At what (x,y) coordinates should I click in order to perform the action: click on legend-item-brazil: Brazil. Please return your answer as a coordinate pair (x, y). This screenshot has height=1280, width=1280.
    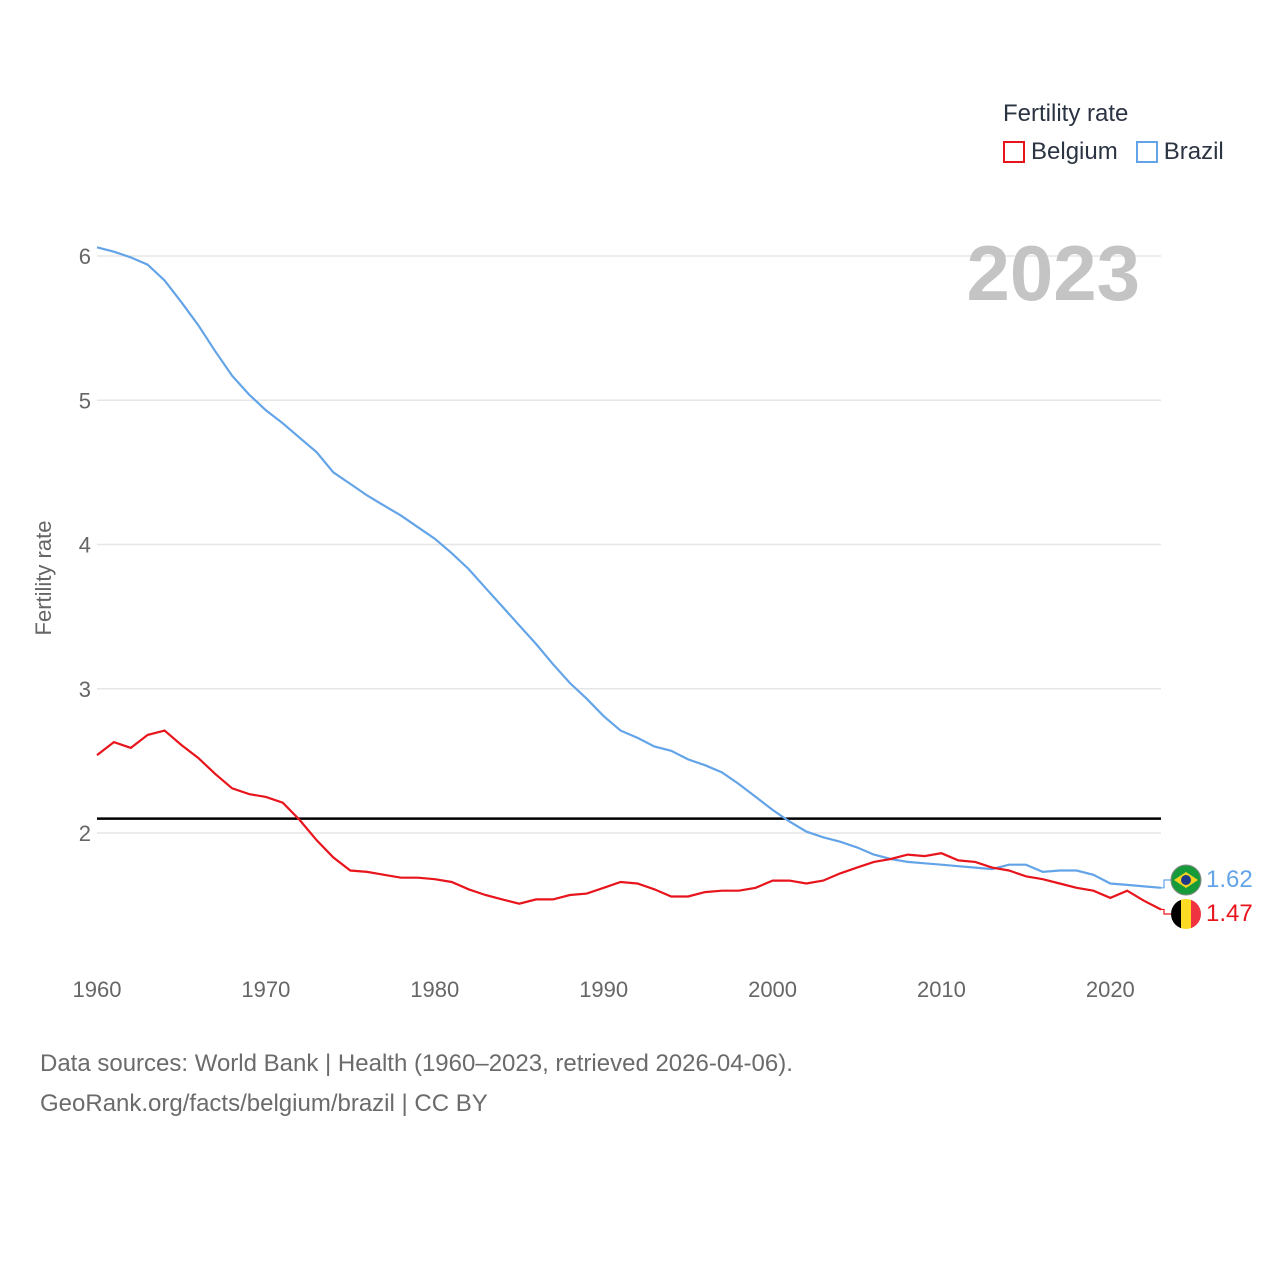
    Looking at the image, I should click on (1179, 152).